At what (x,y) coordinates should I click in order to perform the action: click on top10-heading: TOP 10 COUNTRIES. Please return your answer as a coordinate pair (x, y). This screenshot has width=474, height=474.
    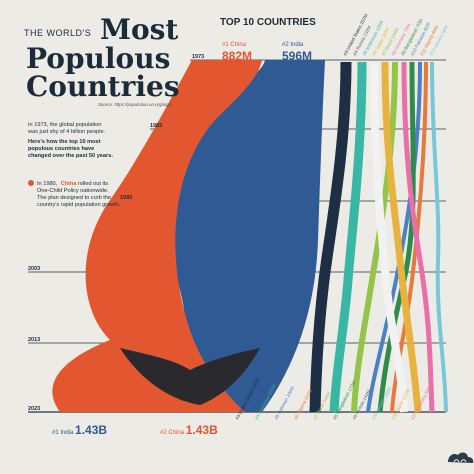
    Looking at the image, I should click on (268, 22).